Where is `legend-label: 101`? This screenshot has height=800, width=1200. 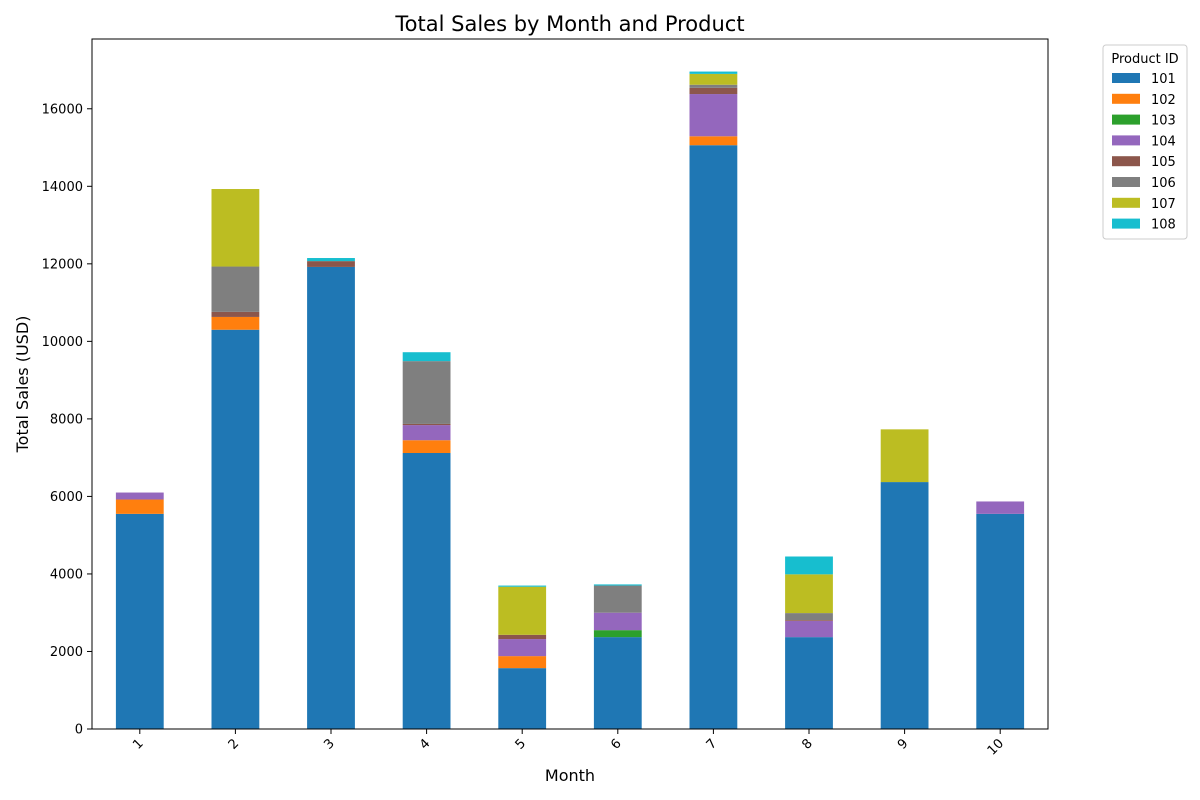 legend-label: 101 is located at coordinates (1163, 79).